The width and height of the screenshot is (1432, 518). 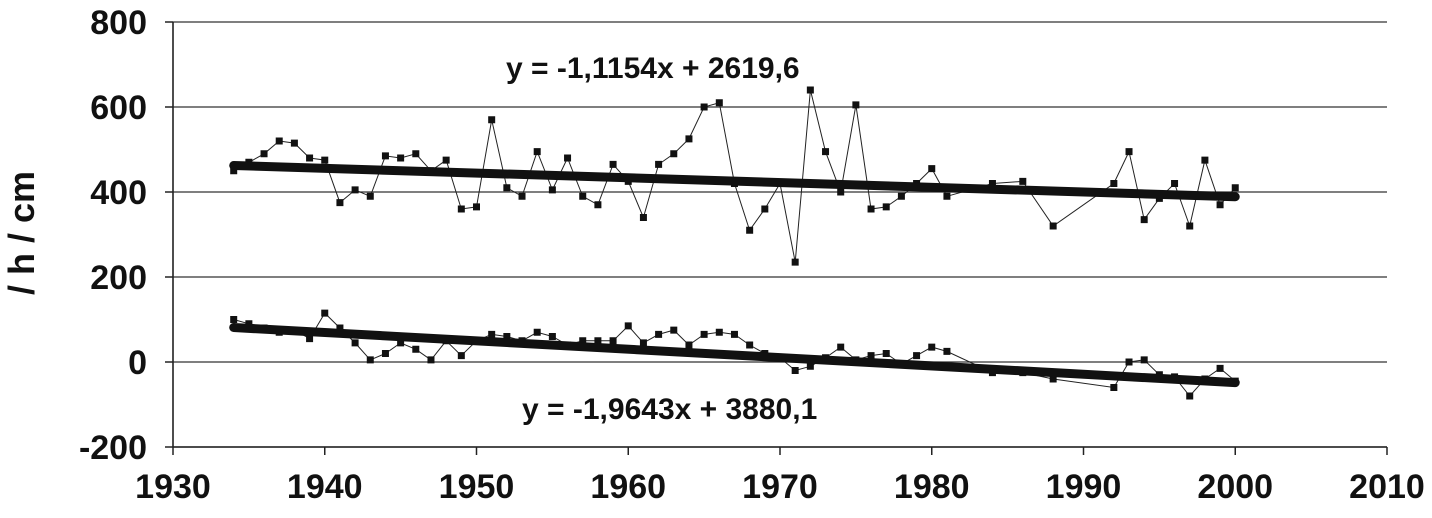 What do you see at coordinates (118, 278) in the screenshot?
I see `y-tick-label-200: 200` at bounding box center [118, 278].